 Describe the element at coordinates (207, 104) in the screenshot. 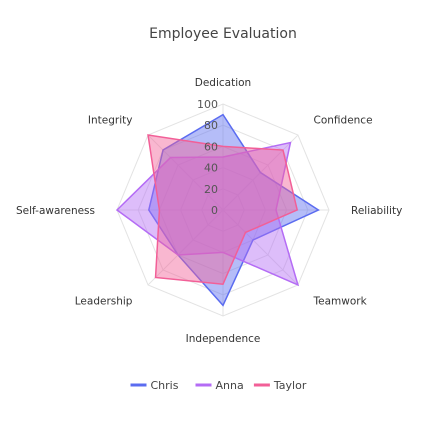

I see `tick-label: 100` at that location.